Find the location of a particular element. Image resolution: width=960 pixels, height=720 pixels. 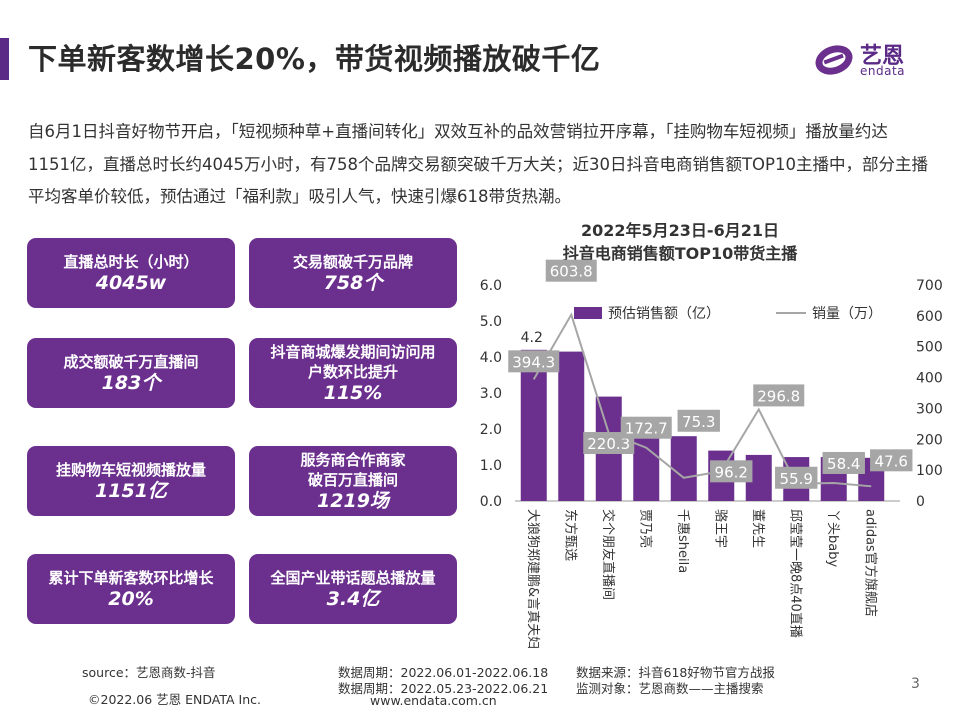

x-category-label: adidas官方旗舰店 is located at coordinates (870, 563).